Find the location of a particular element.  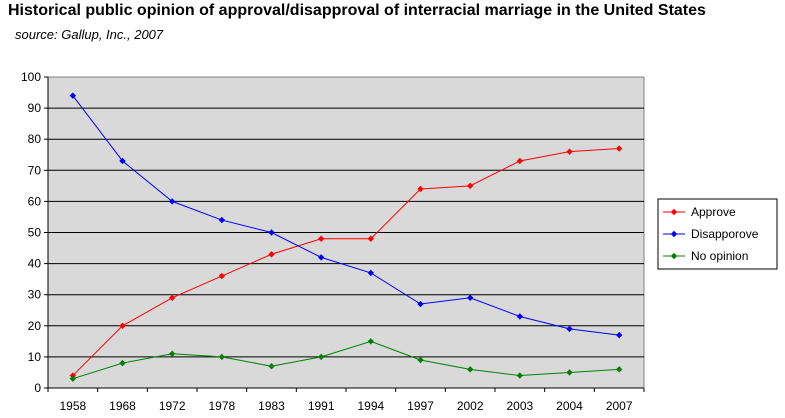

x-tick-label: 1983 is located at coordinates (271, 406).